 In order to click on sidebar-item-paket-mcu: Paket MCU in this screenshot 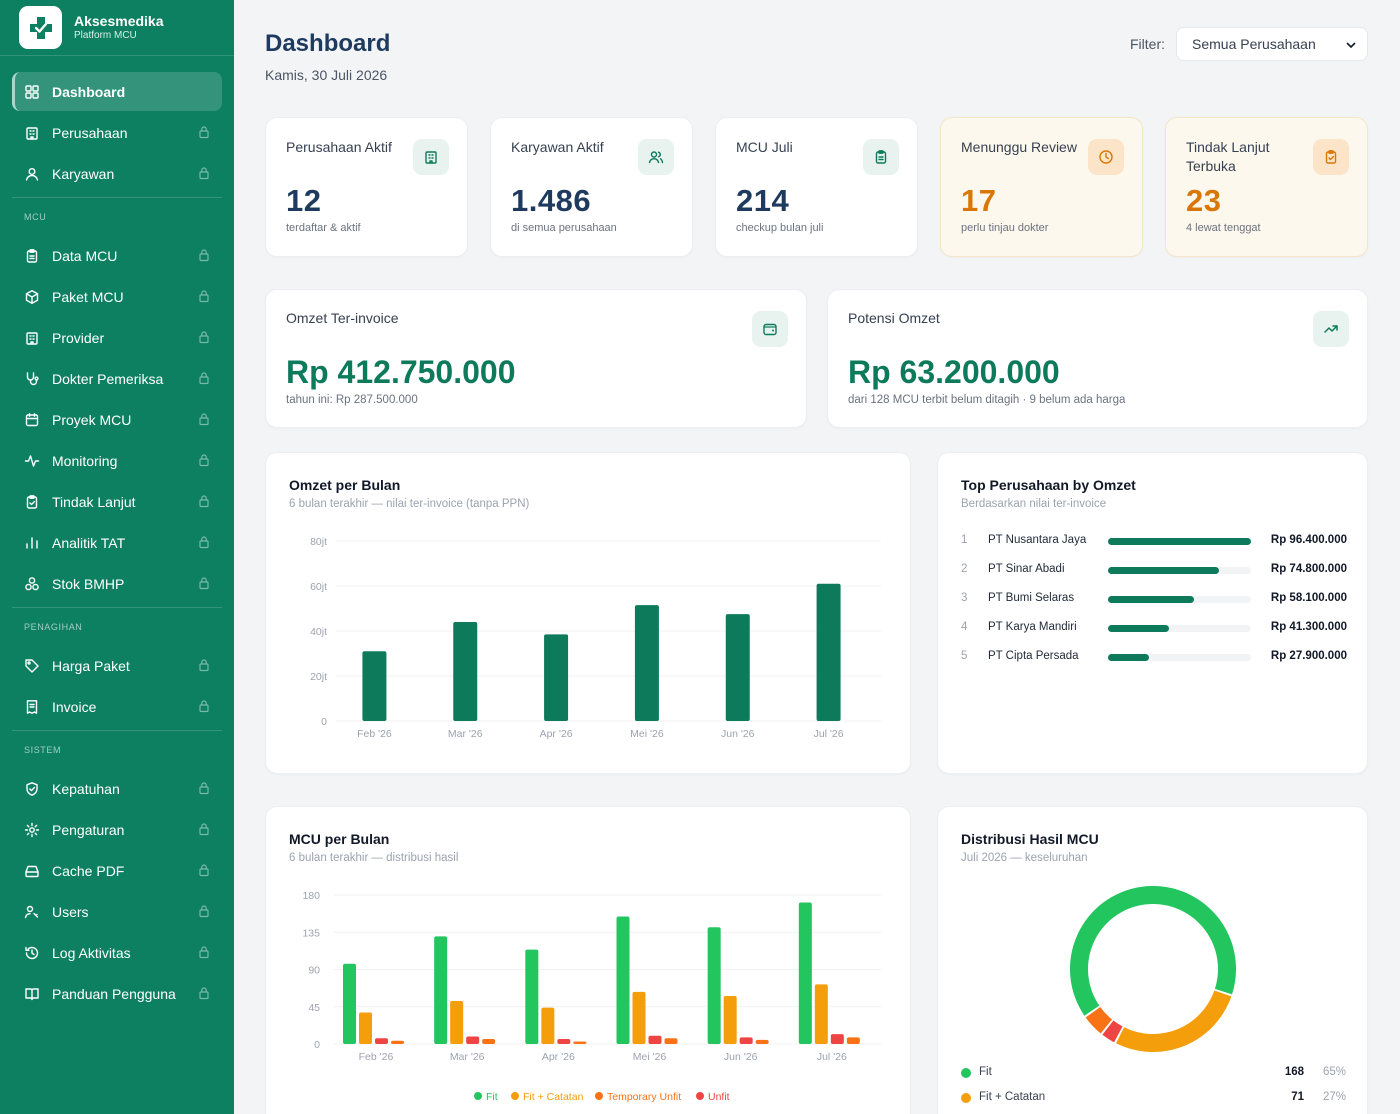, I will do `click(117, 296)`.